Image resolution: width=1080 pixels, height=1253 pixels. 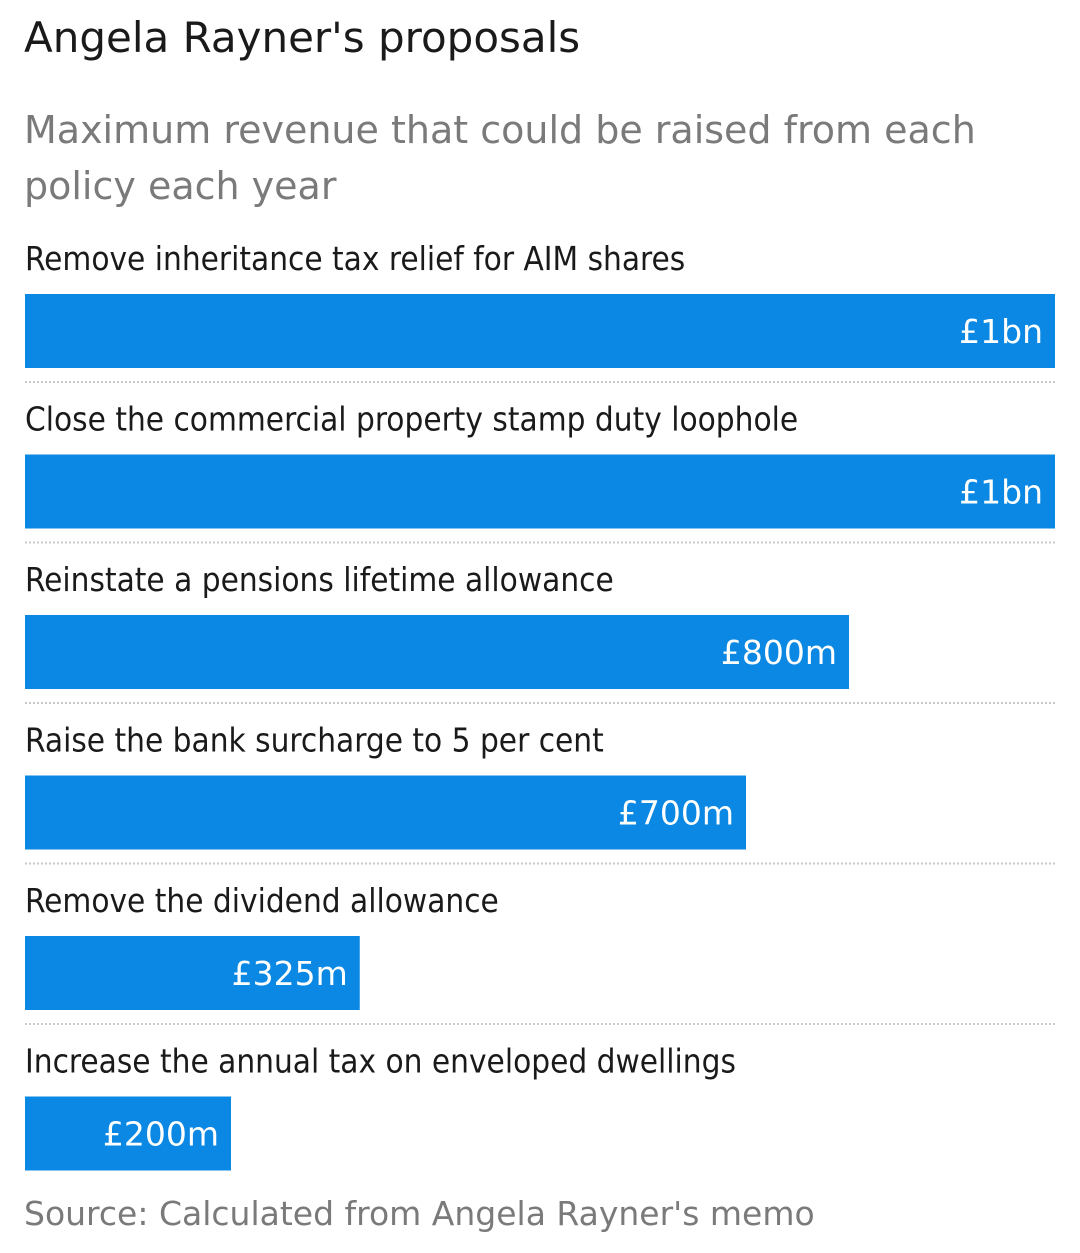 What do you see at coordinates (676, 813) in the screenshot?
I see `bar-value-label: £700m` at bounding box center [676, 813].